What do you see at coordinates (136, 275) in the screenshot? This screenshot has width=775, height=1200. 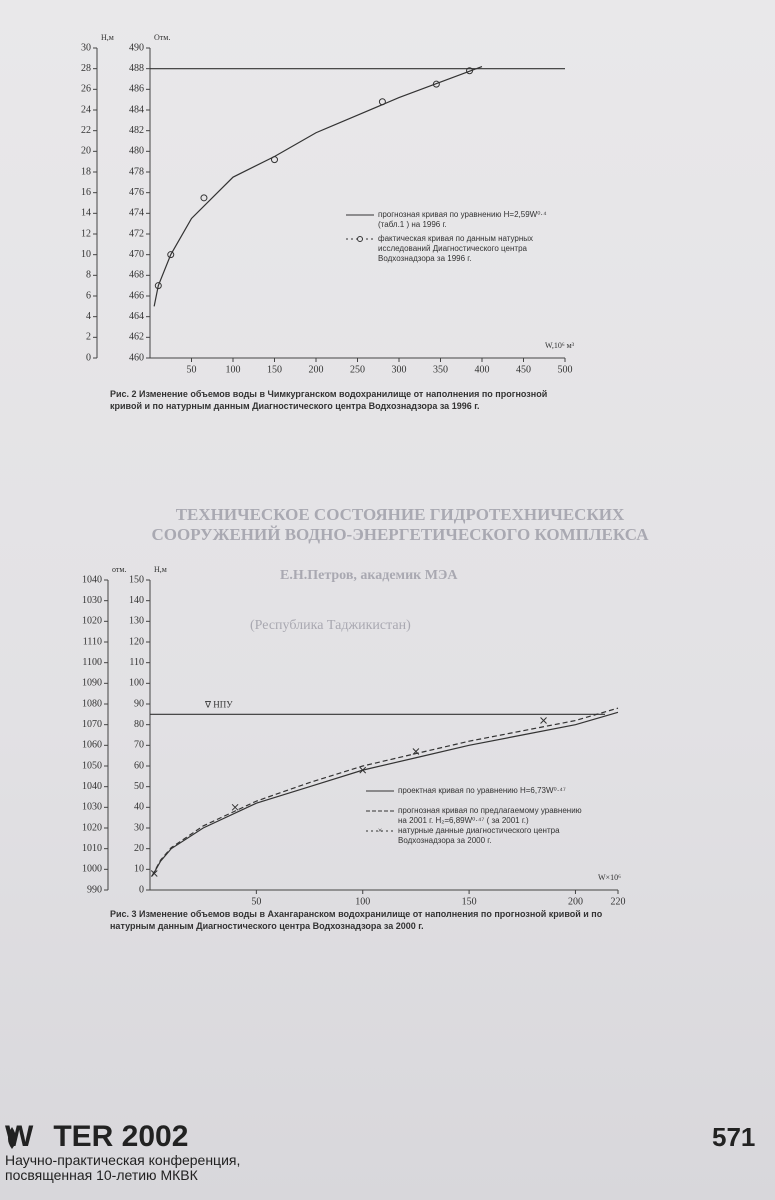 I see `y2-tick-label: 468` at bounding box center [136, 275].